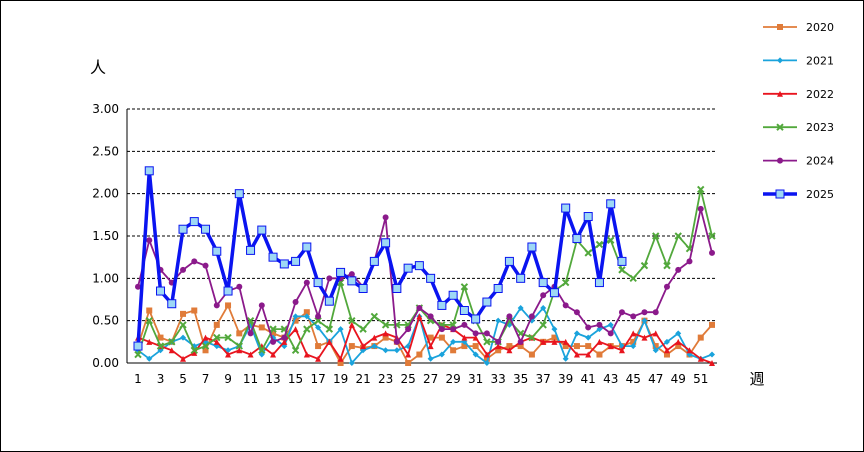 This screenshot has width=864, height=452. What do you see at coordinates (385, 379) in the screenshot?
I see `x-tick-label: 23` at bounding box center [385, 379].